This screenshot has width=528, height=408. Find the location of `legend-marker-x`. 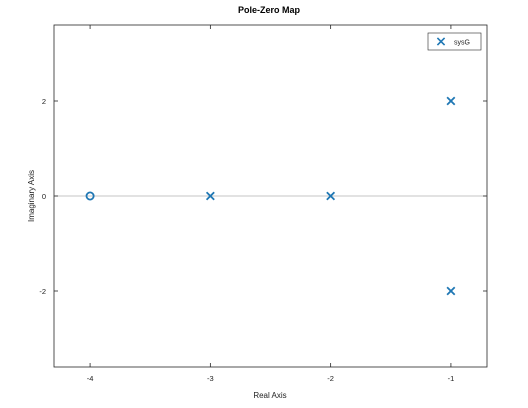

legend-marker-x is located at coordinates (441, 41).